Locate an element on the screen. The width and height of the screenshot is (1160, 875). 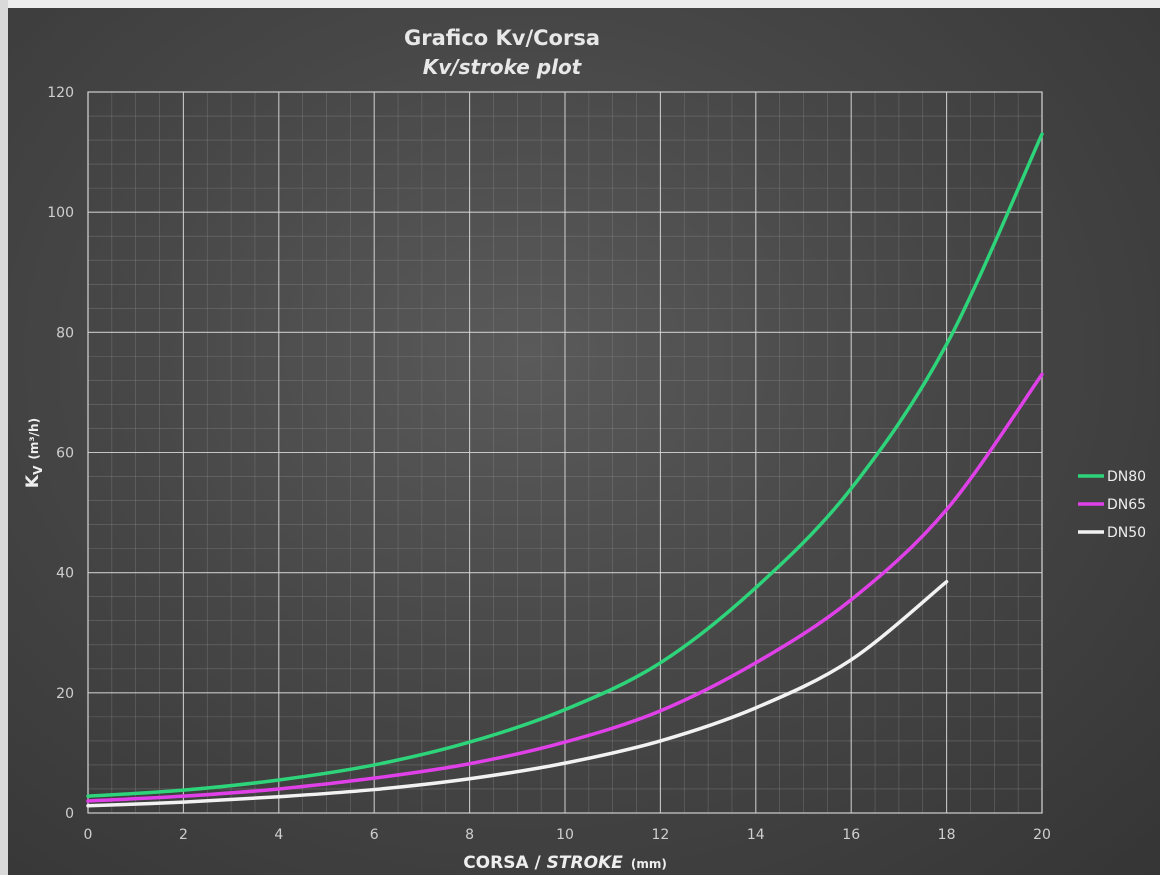
x-tick-label: 2 is located at coordinates (183, 835).